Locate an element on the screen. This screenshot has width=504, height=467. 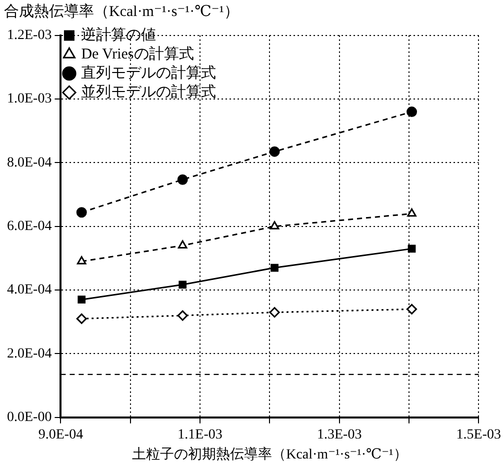
y-axis-title: 合成熱伝導率（Kcal·m⁻¹·s⁻¹·℃⁻¹） is located at coordinates (121, 12).